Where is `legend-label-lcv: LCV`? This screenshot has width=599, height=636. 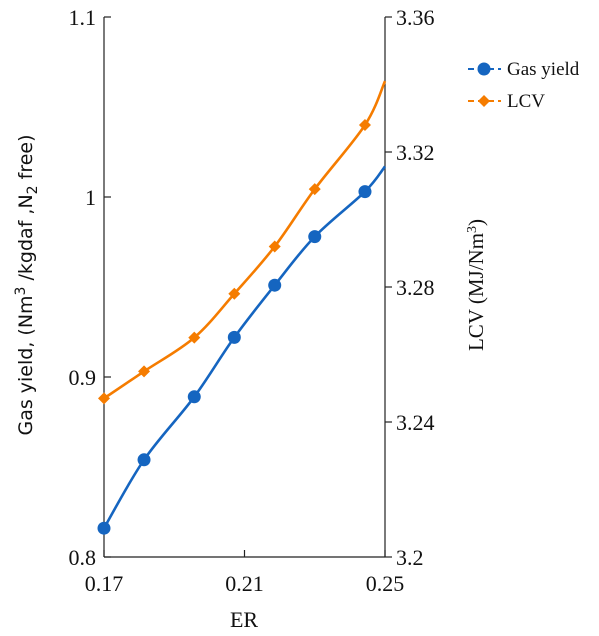 legend-label-lcv: LCV is located at coordinates (526, 101).